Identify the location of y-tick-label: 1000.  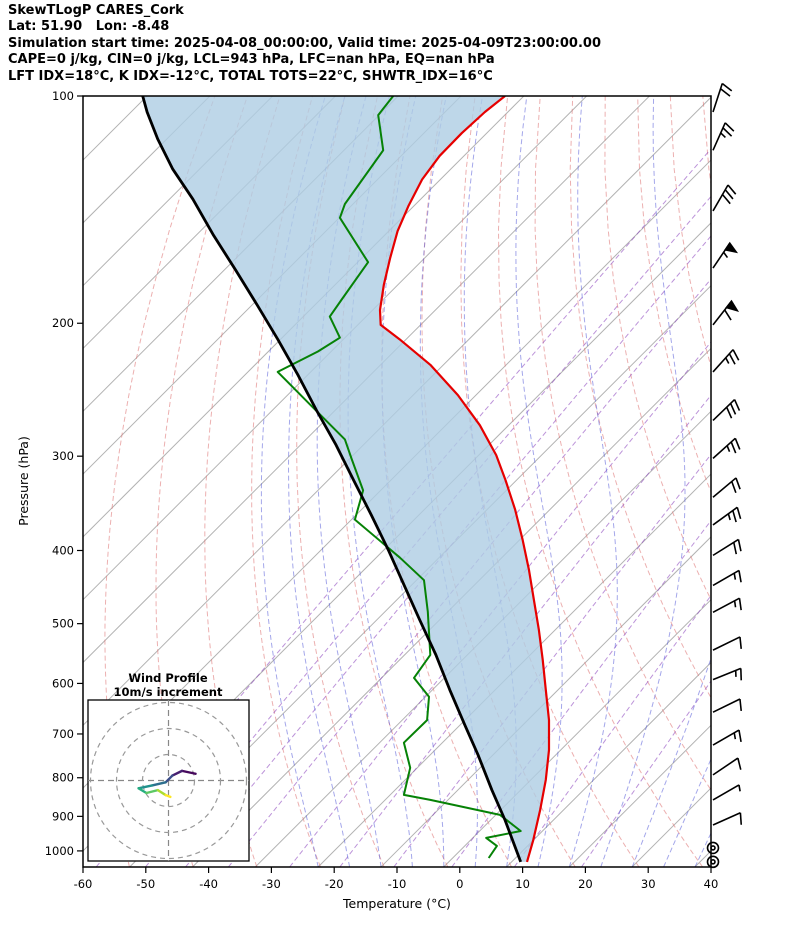
(59, 851).